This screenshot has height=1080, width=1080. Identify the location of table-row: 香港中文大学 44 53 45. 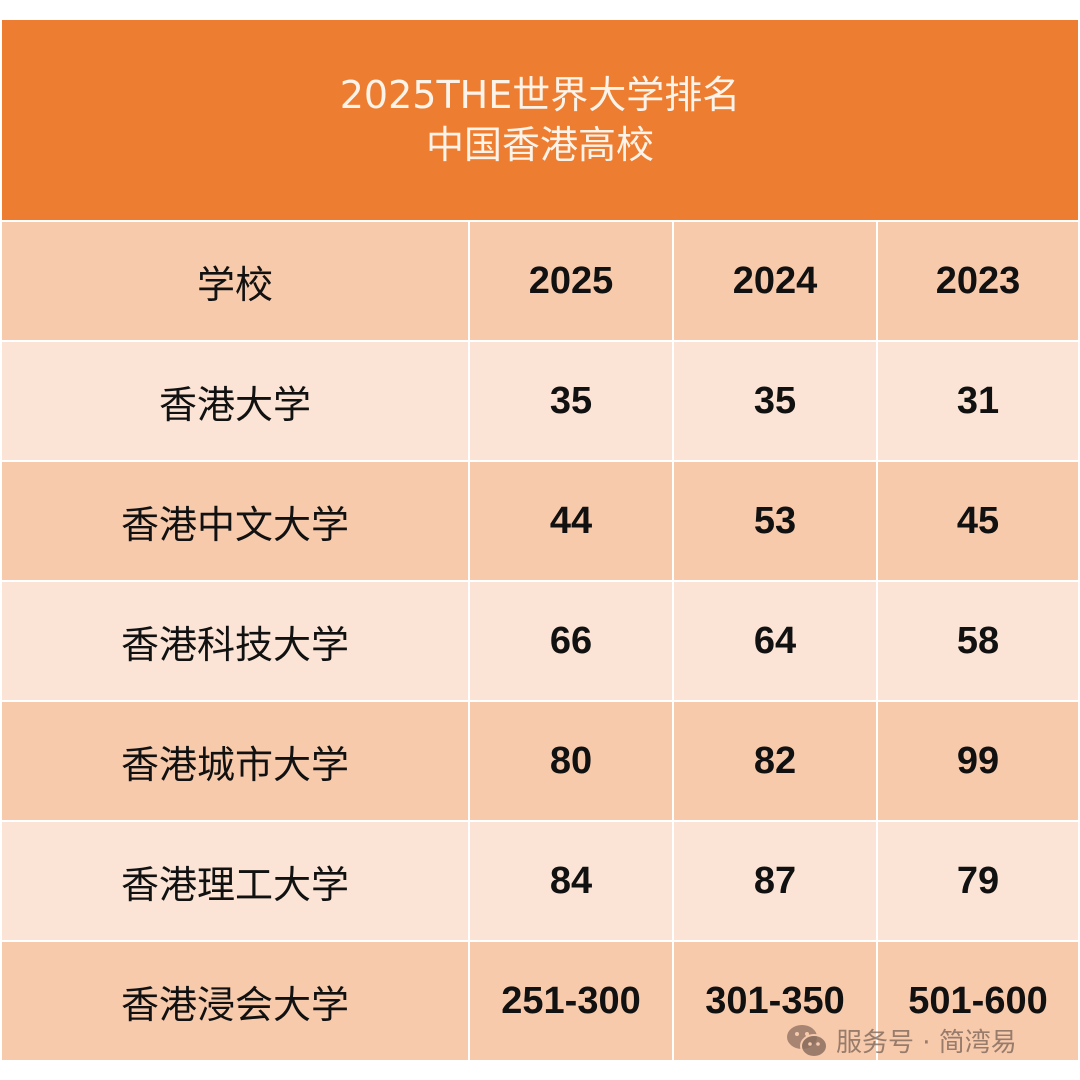
(540, 521).